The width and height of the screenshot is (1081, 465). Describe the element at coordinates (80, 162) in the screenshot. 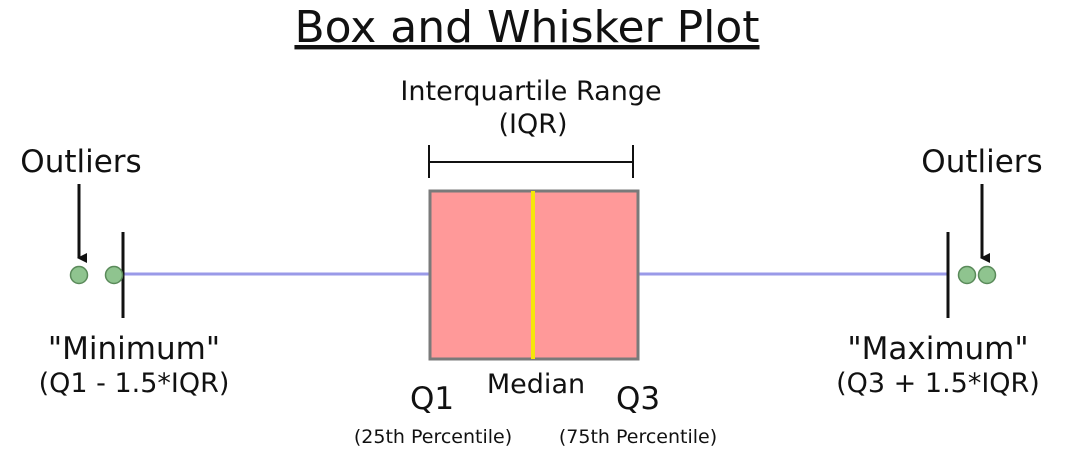

I see `outliers-left-label: Outliers` at that location.